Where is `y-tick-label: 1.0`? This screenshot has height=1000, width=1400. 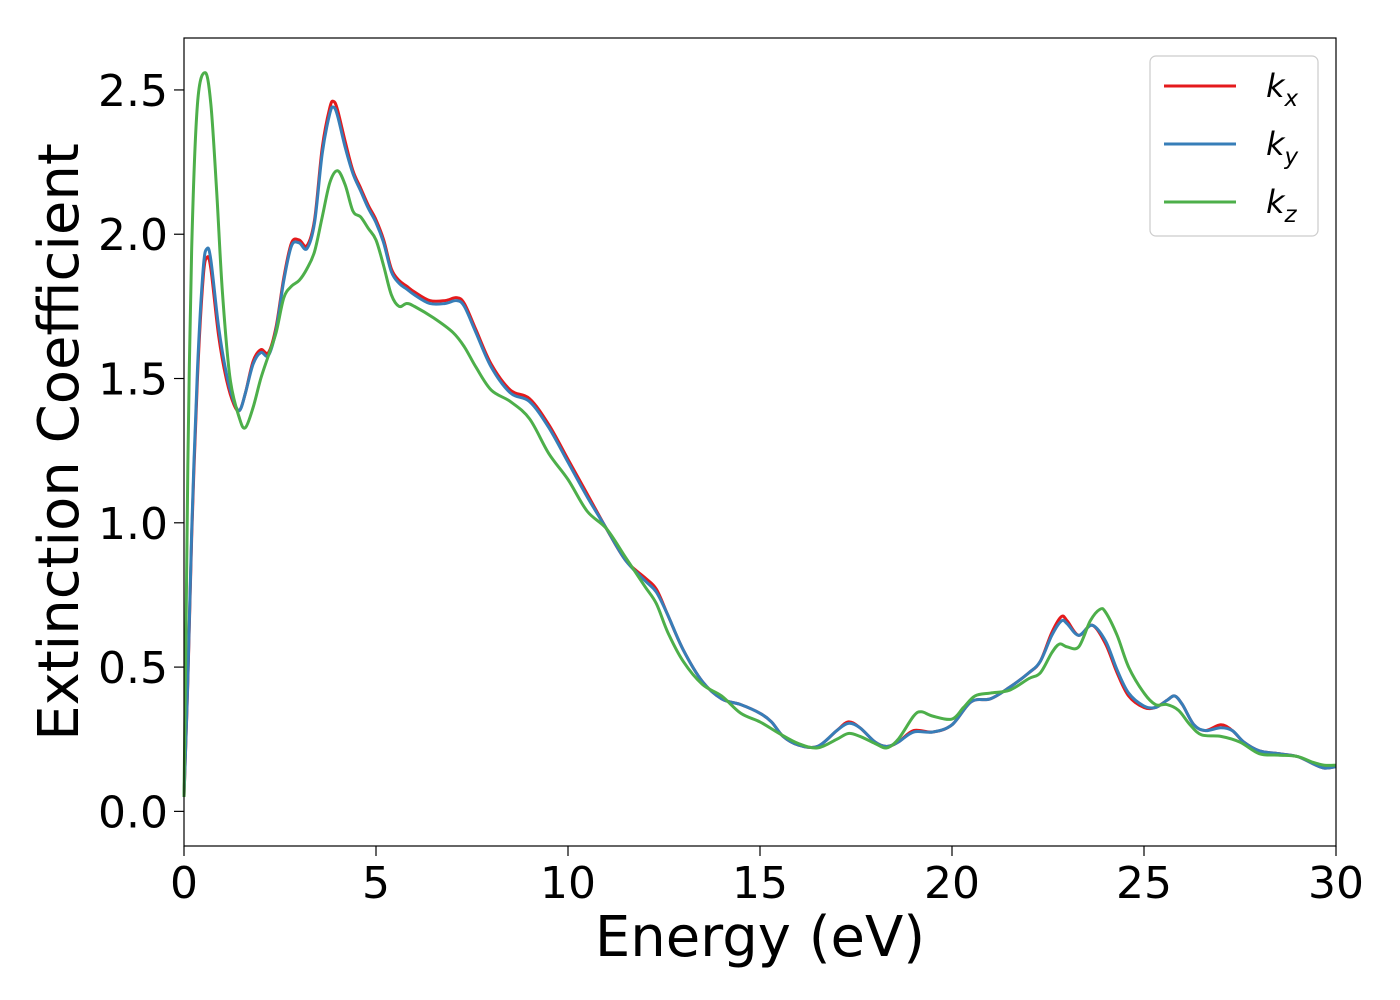
y-tick-label: 1.0 is located at coordinates (133, 524).